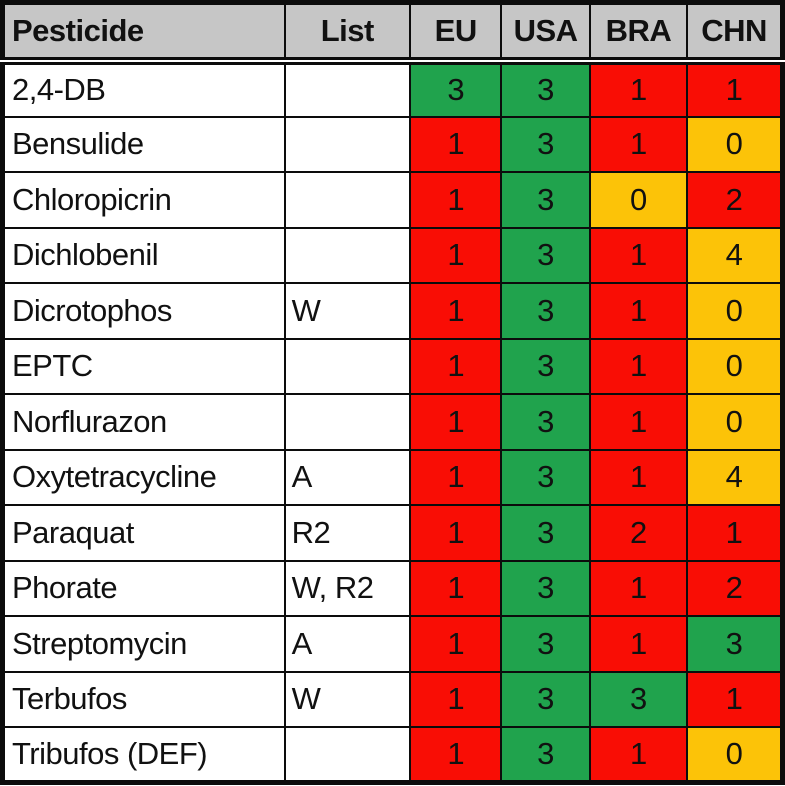 Image resolution: width=785 pixels, height=786 pixels. Describe the element at coordinates (143, 699) in the screenshot. I see `pesticide-name-cell: Terbufos` at that location.